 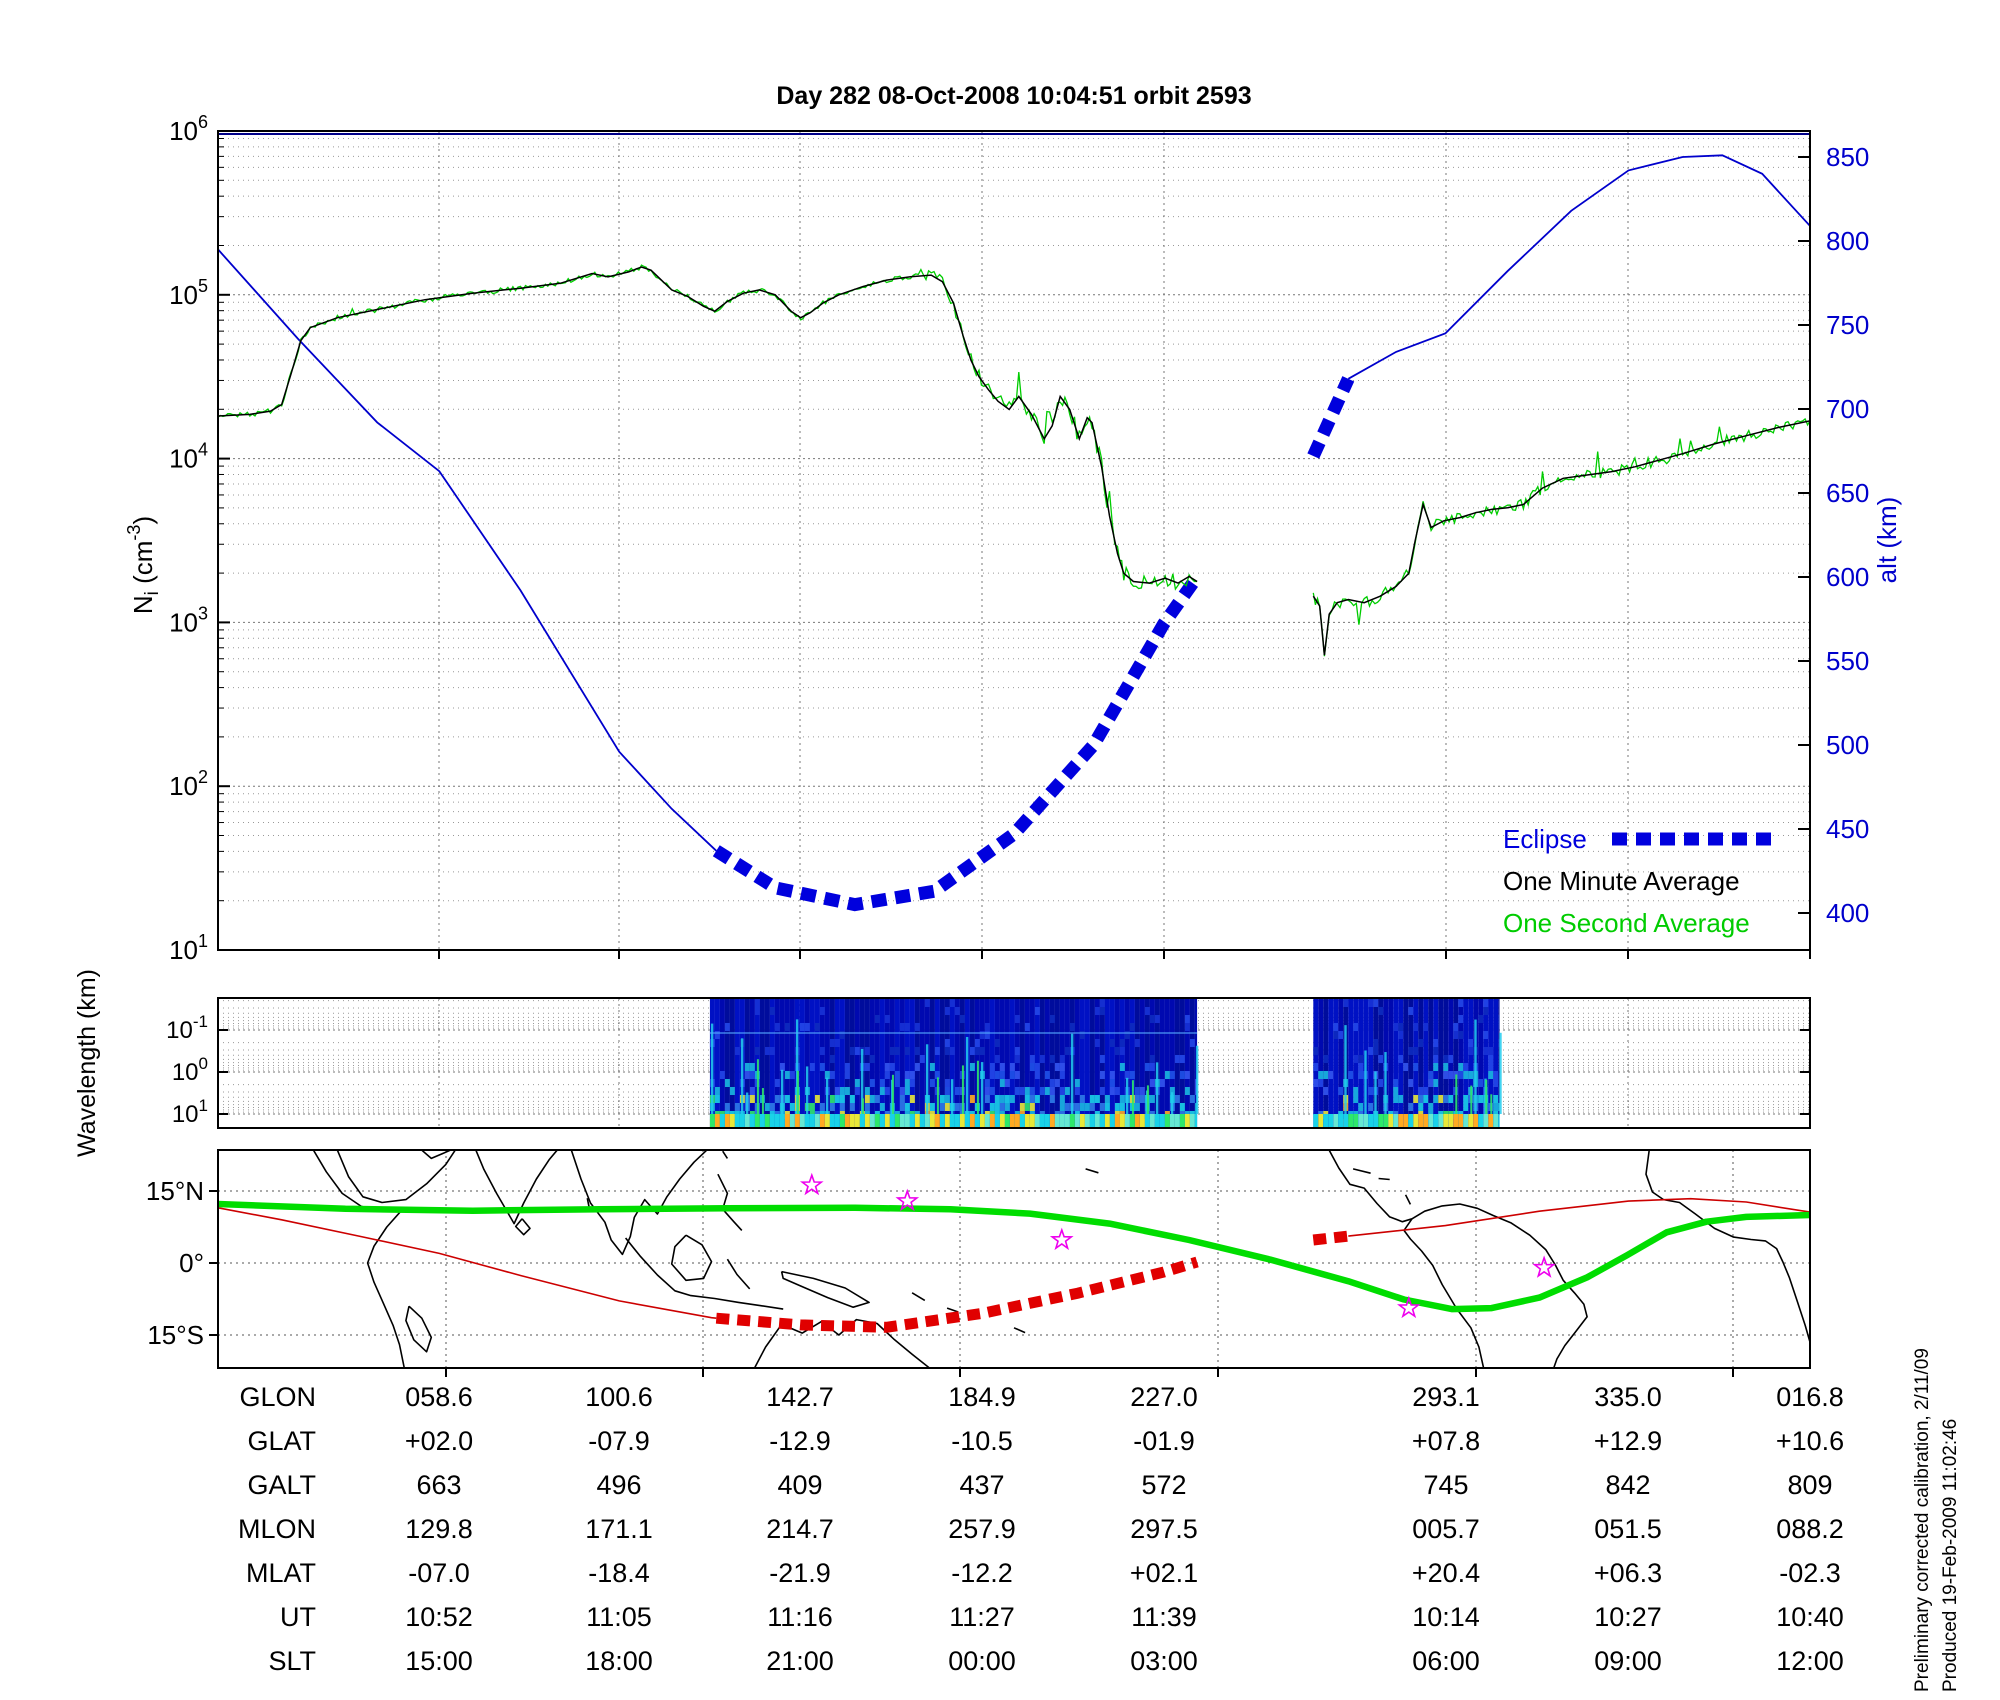 I want to click on table-cell: 663, so click(x=438, y=1485).